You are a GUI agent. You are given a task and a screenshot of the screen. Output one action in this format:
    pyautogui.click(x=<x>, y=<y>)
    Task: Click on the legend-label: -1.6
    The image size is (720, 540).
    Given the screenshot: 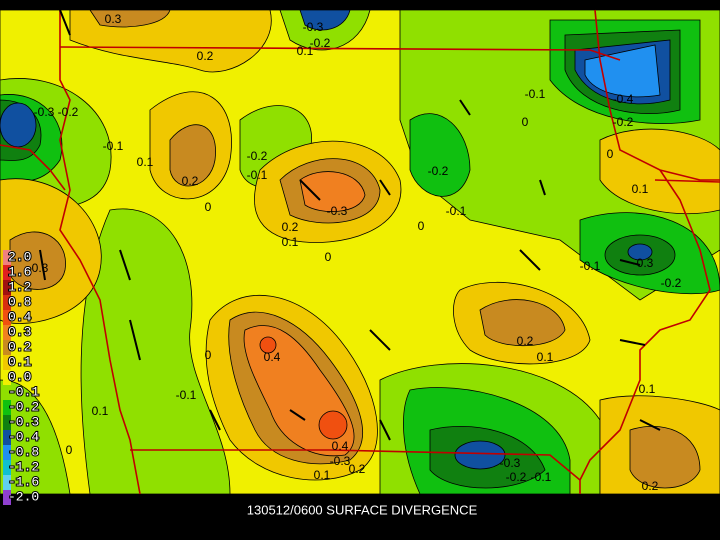 What is the action you would take?
    pyautogui.click(x=23, y=481)
    